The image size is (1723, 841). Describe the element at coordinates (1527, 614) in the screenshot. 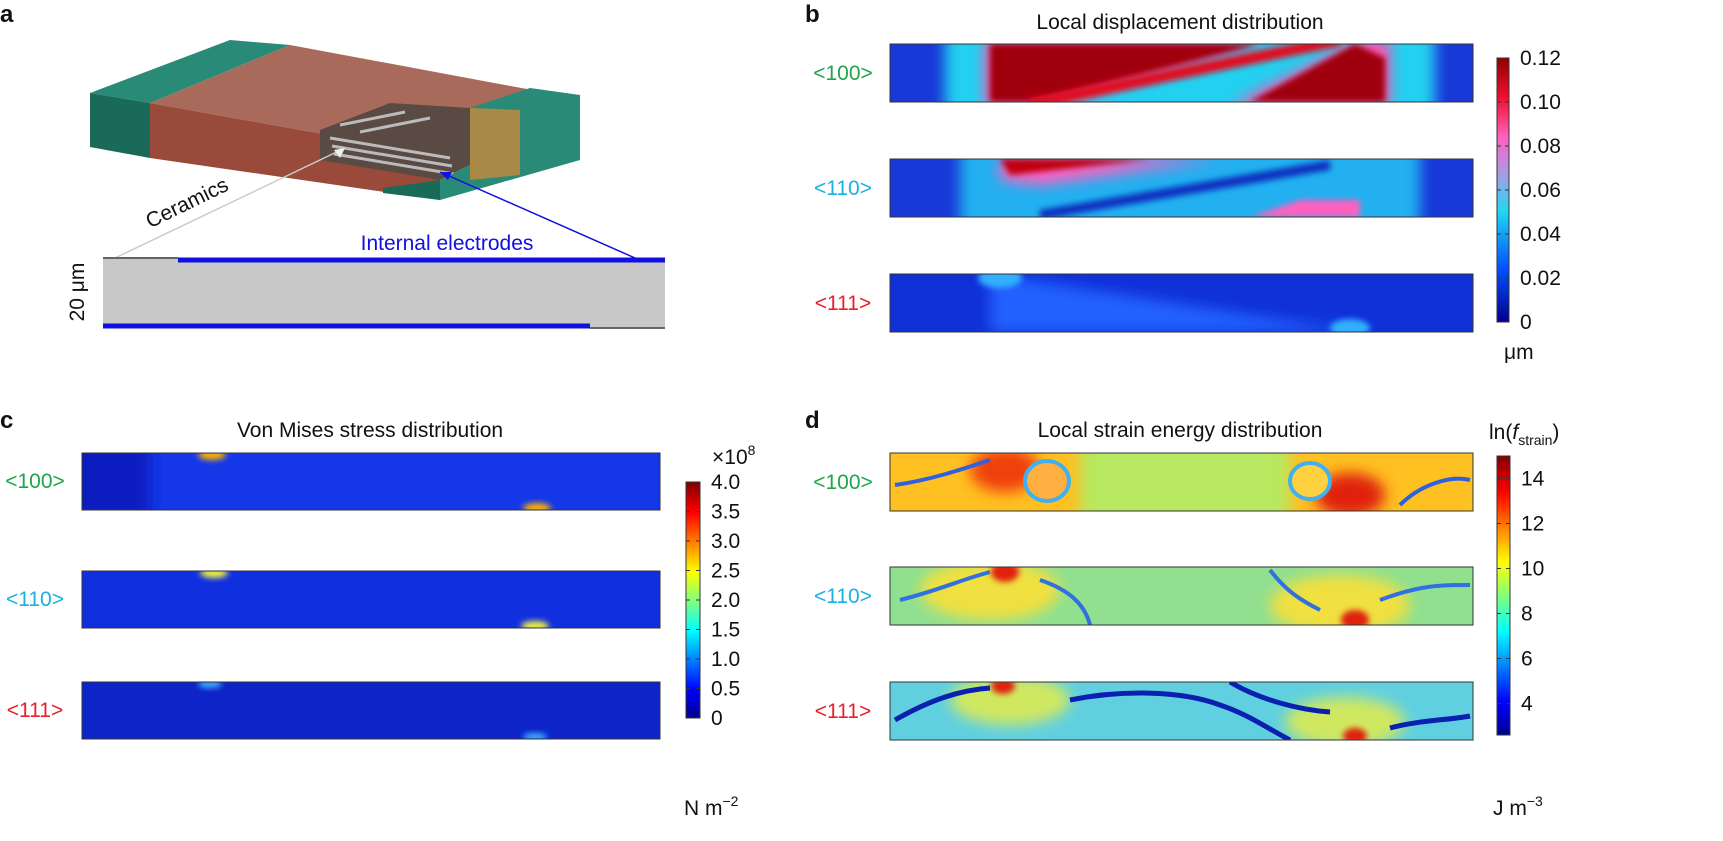

I see `colorbar-tick-label: 8` at that location.